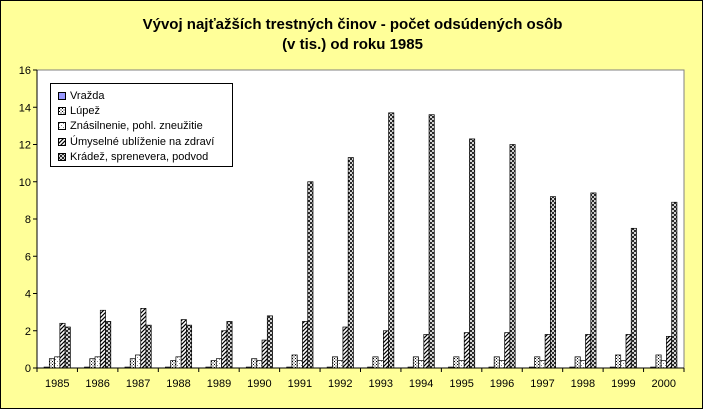  What do you see at coordinates (300, 384) in the screenshot?
I see `x-tick-label: 1991` at bounding box center [300, 384].